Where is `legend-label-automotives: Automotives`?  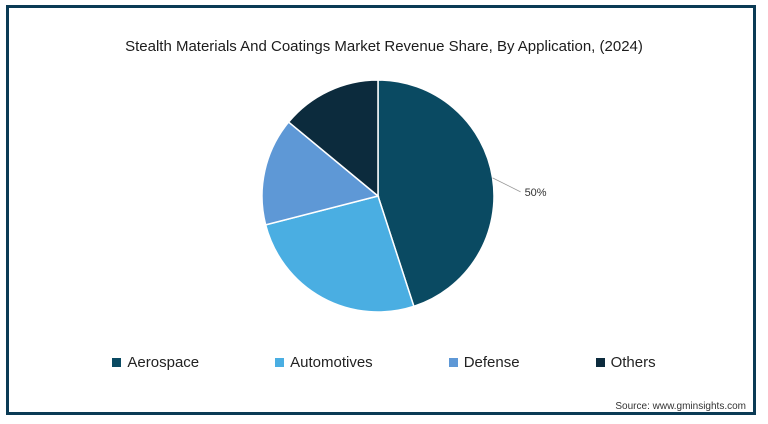 legend-label-automotives: Automotives is located at coordinates (331, 362).